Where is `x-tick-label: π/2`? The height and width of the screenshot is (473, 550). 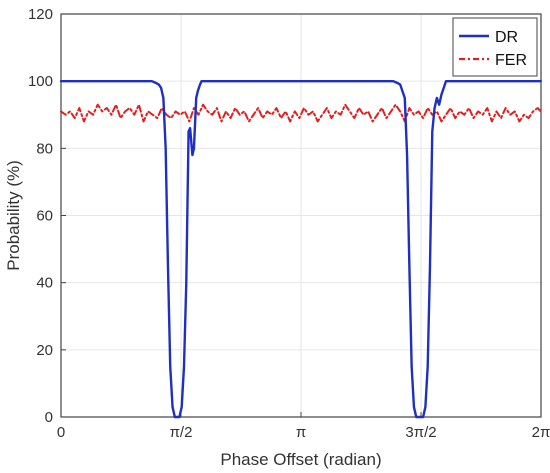
x-tick-label: π/2 is located at coordinates (181, 432).